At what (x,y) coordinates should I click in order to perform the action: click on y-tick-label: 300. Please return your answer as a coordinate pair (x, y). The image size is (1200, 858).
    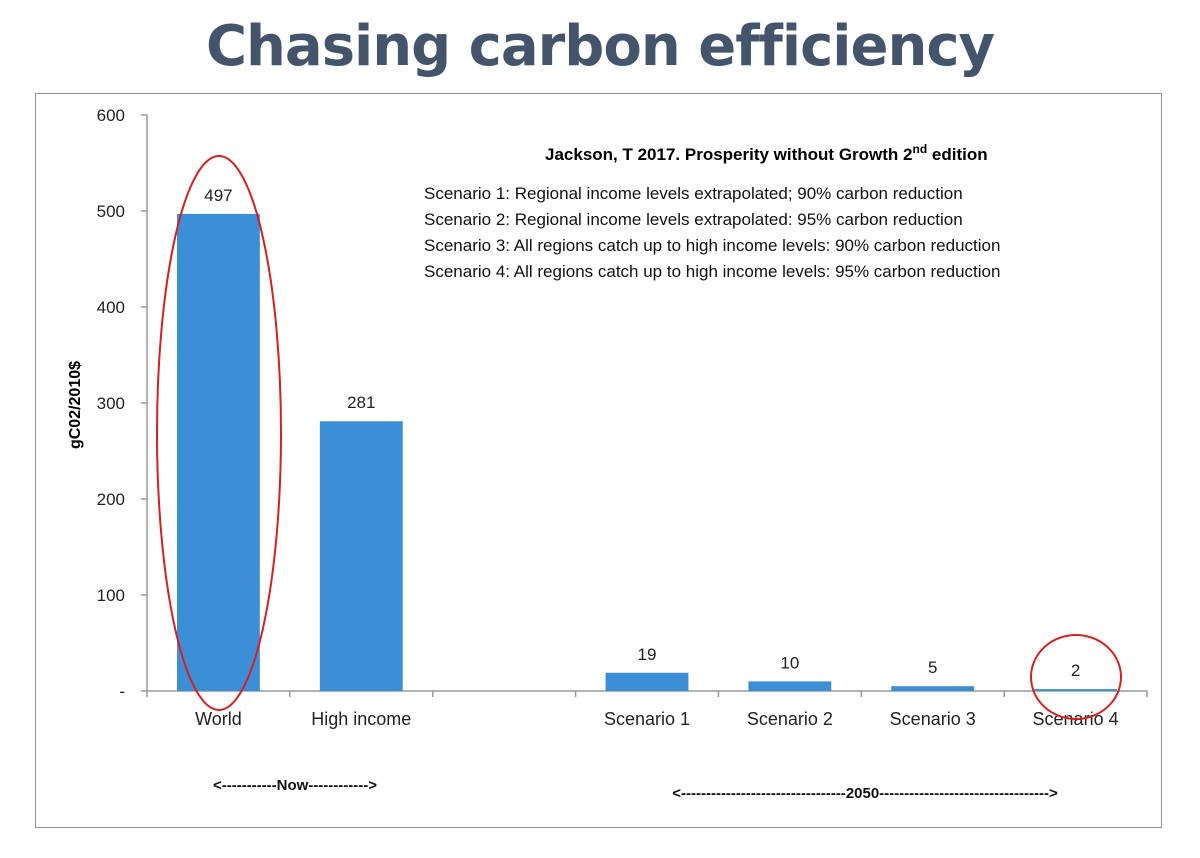
    Looking at the image, I should click on (111, 403).